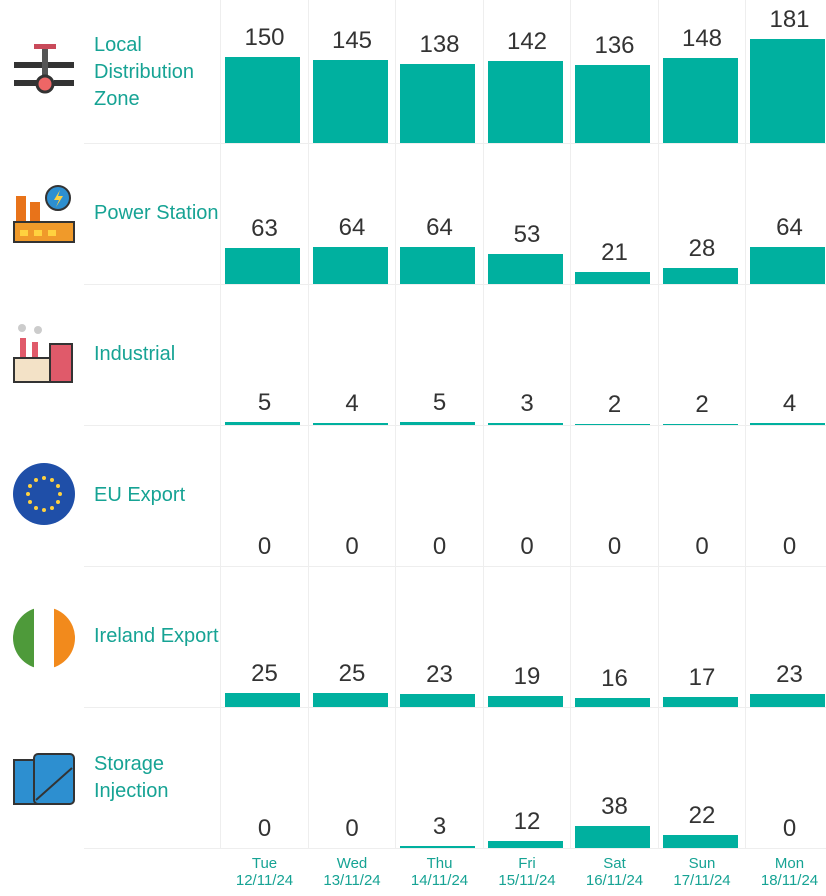  What do you see at coordinates (43, 353) in the screenshot?
I see `industrial-icon` at bounding box center [43, 353].